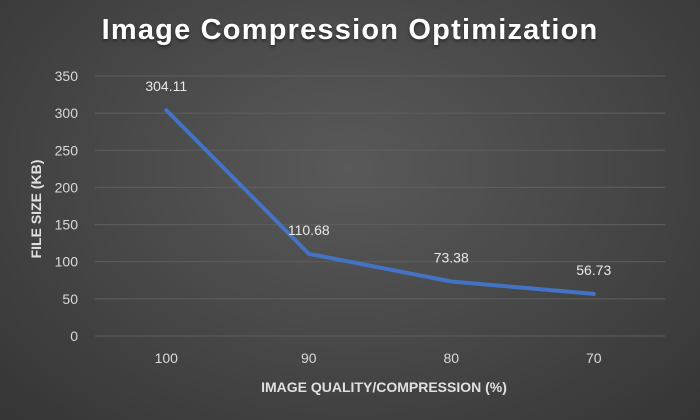 Image resolution: width=700 pixels, height=420 pixels. What do you see at coordinates (309, 358) in the screenshot?
I see `x-tick-label: 90` at bounding box center [309, 358].